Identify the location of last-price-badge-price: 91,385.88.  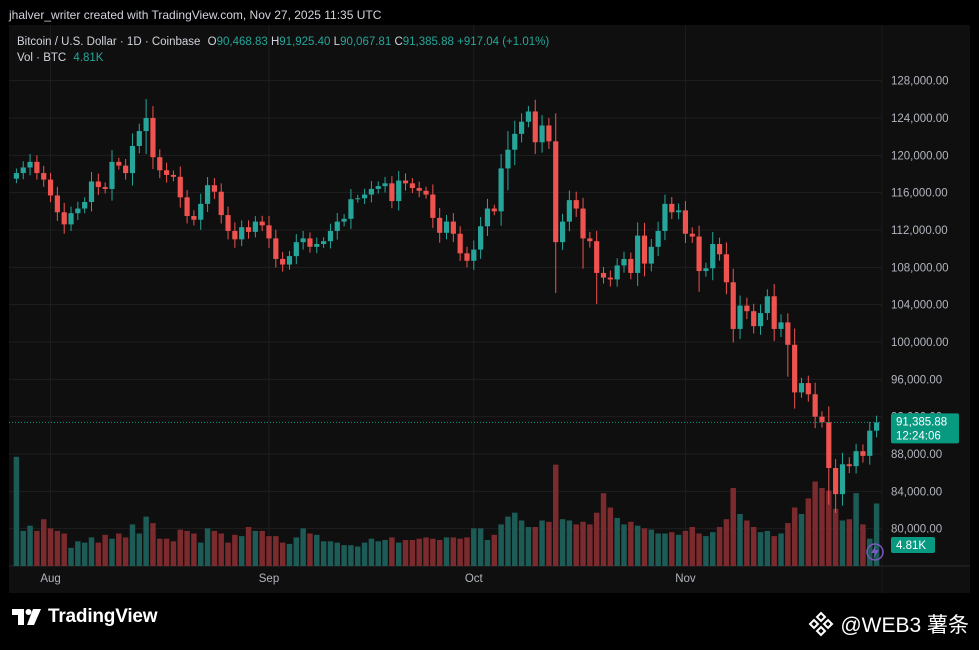
(921, 422).